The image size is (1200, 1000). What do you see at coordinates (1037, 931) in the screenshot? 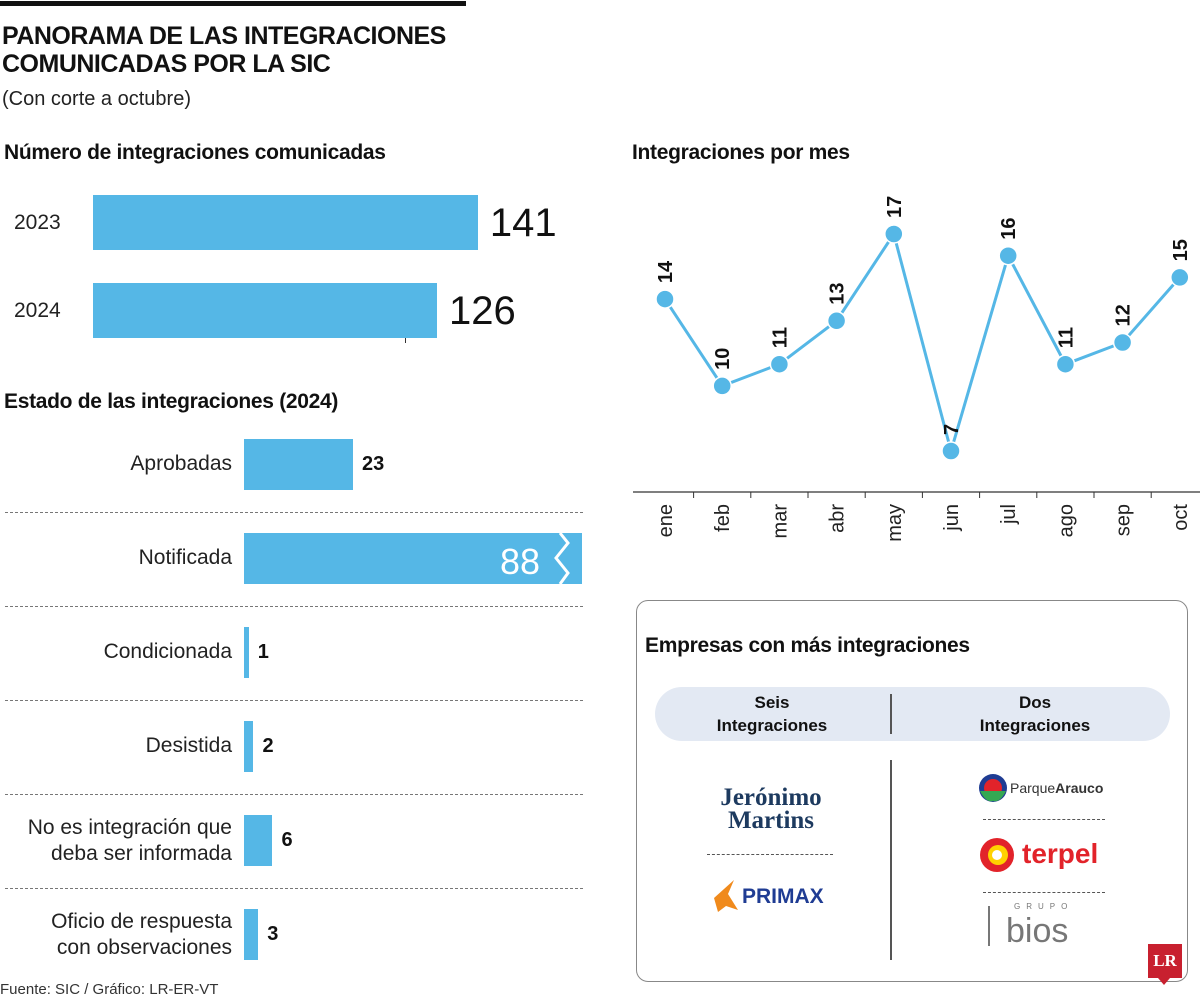
I see `bios-wordmark: bios` at bounding box center [1037, 931].